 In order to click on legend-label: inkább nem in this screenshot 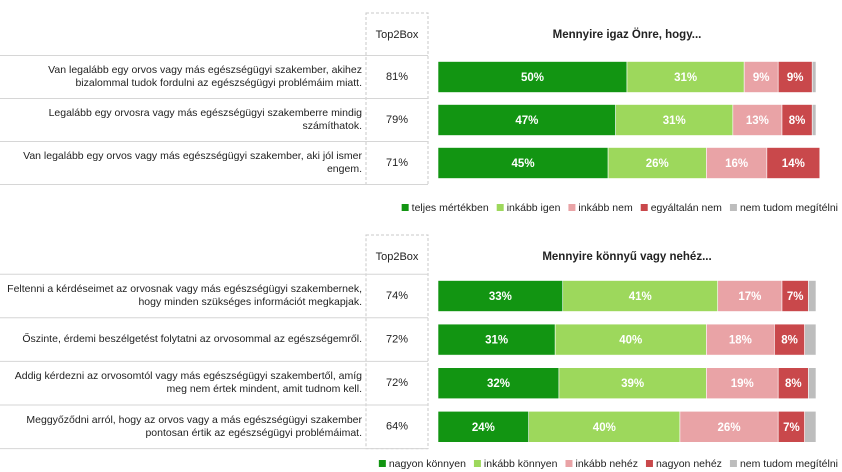, I will do `click(605, 208)`.